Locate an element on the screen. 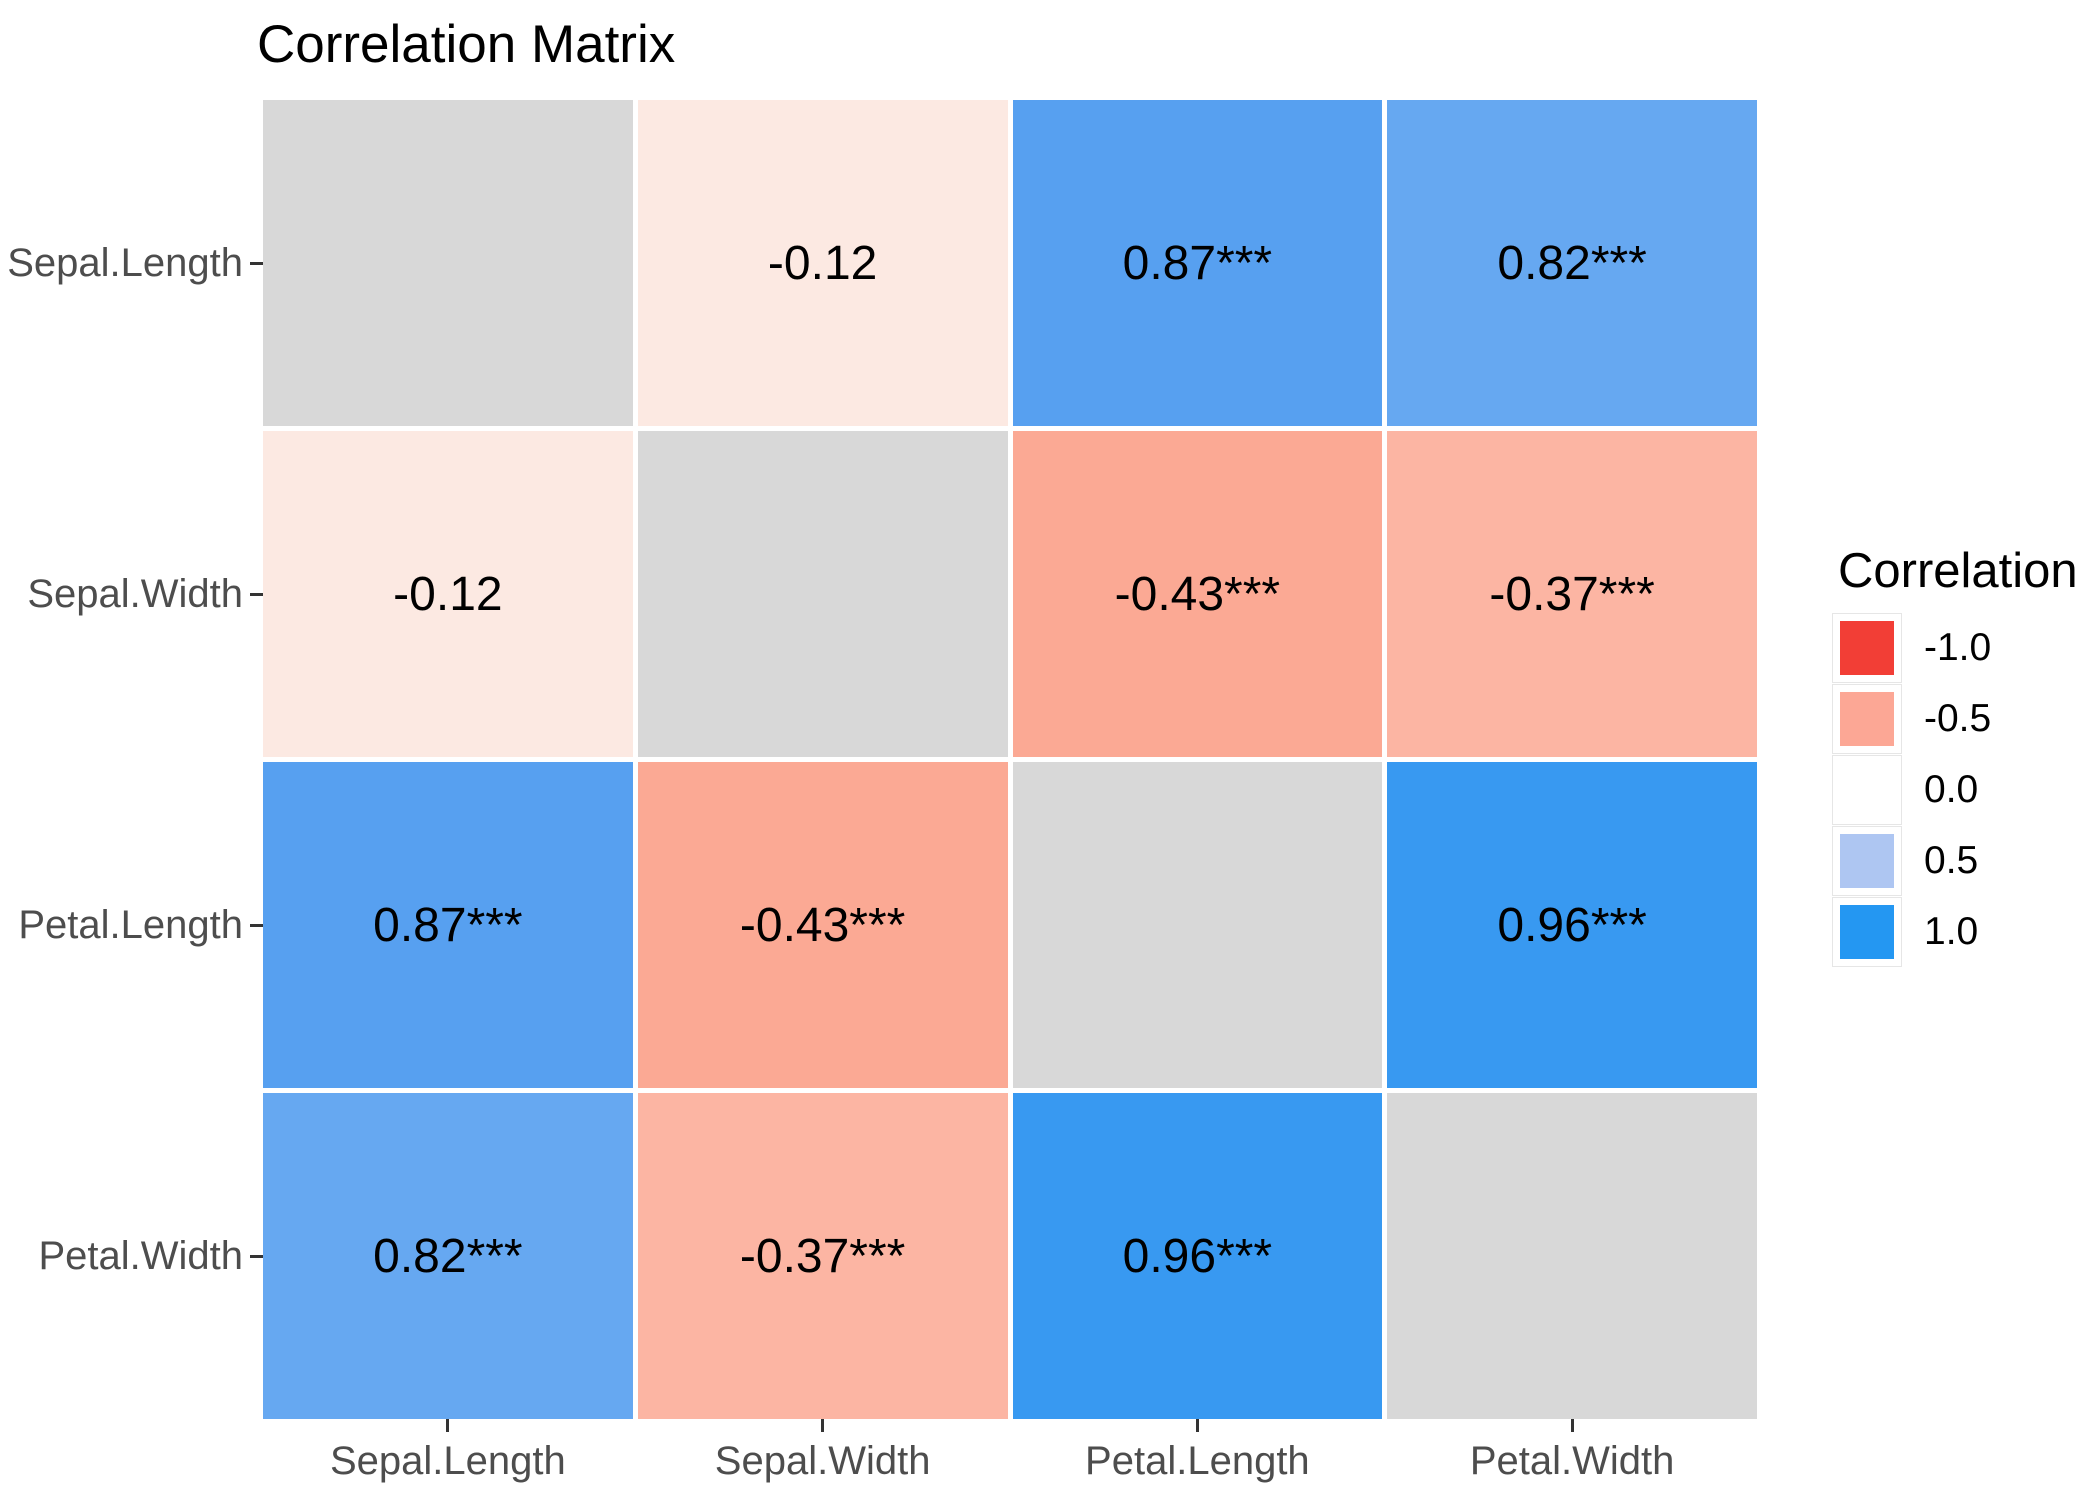 This screenshot has height=1500, width=2100. y-axis-label: Petal.Length is located at coordinates (130, 925).